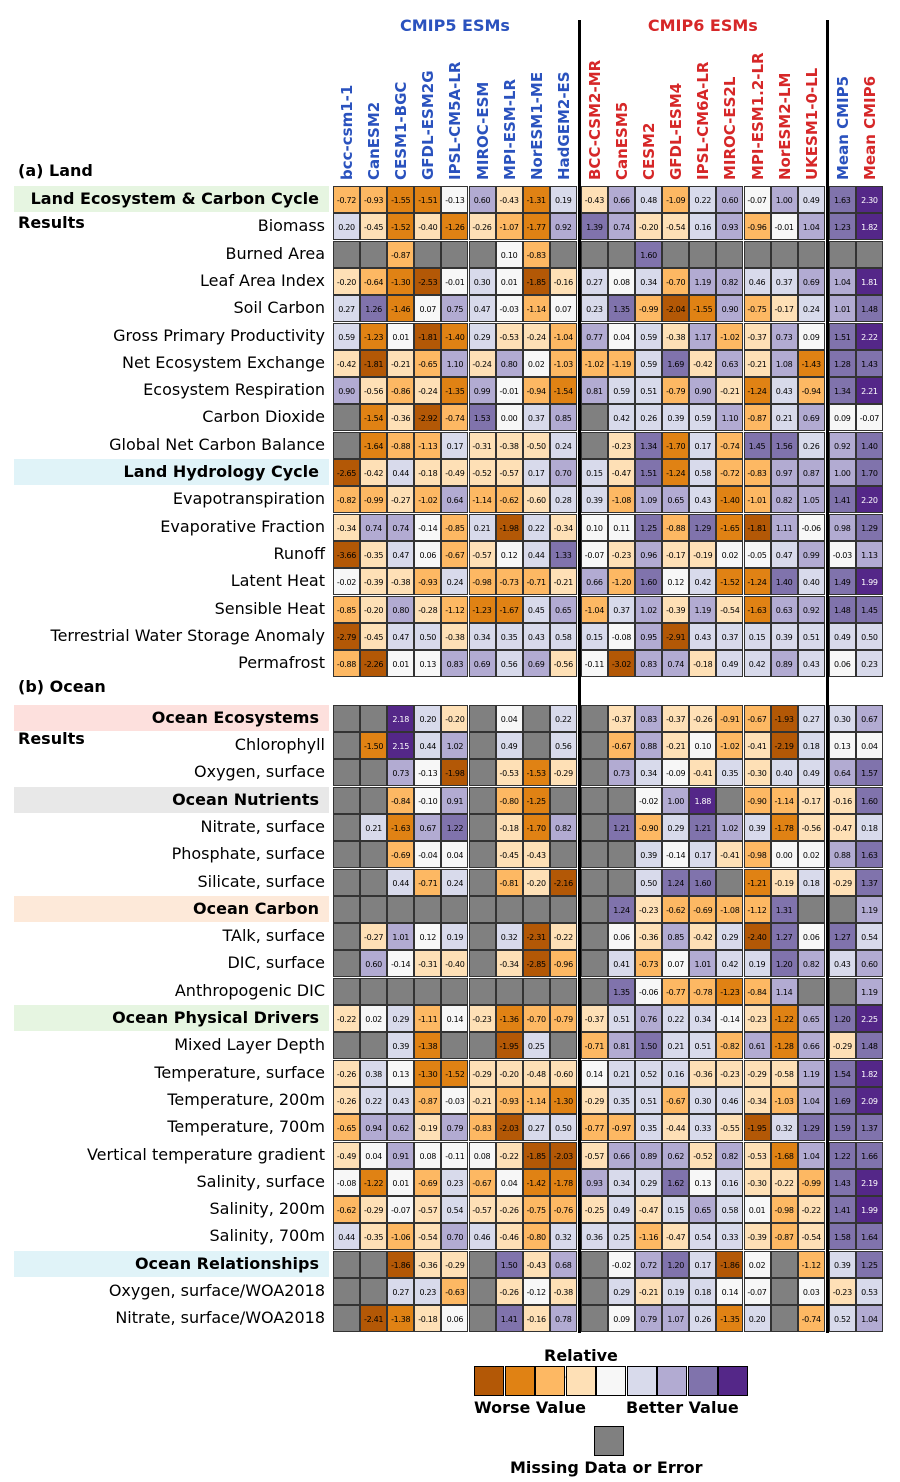 This screenshot has width=900, height=1482. Describe the element at coordinates (401, 855) in the screenshot. I see `heatmap-cell: -0.69` at that location.